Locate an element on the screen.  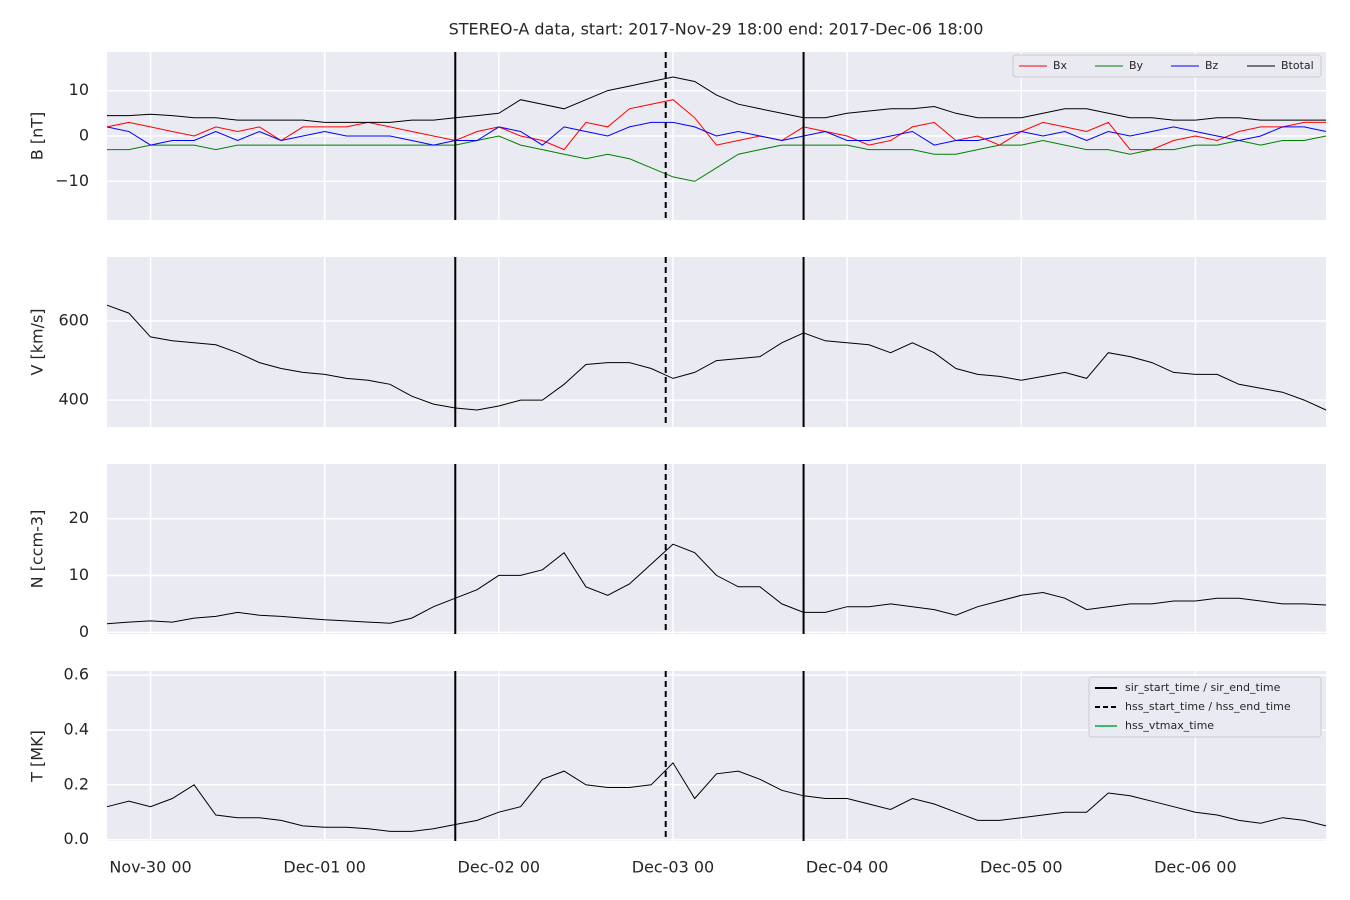
y-tick-label: 400 is located at coordinates (73, 399).